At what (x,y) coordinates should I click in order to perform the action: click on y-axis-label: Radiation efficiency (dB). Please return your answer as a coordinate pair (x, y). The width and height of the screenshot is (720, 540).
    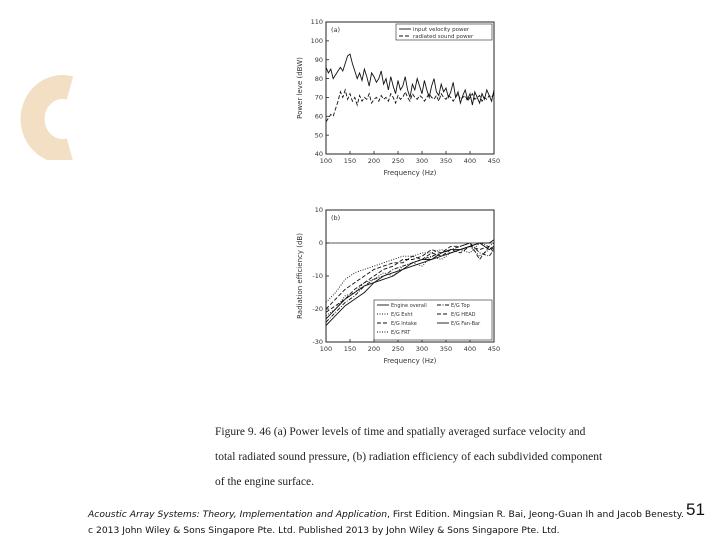
    Looking at the image, I should click on (300, 276).